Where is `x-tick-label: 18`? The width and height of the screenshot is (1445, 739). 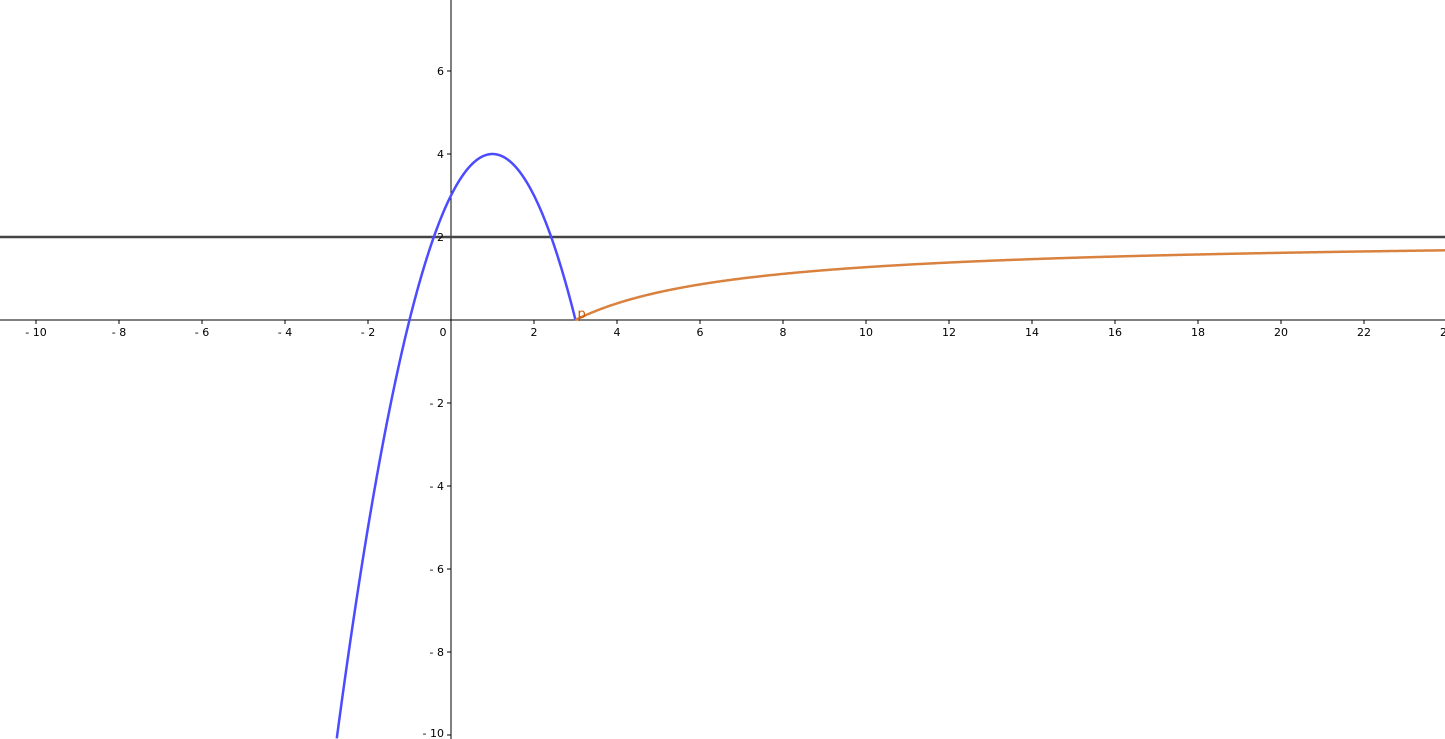 x-tick-label: 18 is located at coordinates (1198, 332).